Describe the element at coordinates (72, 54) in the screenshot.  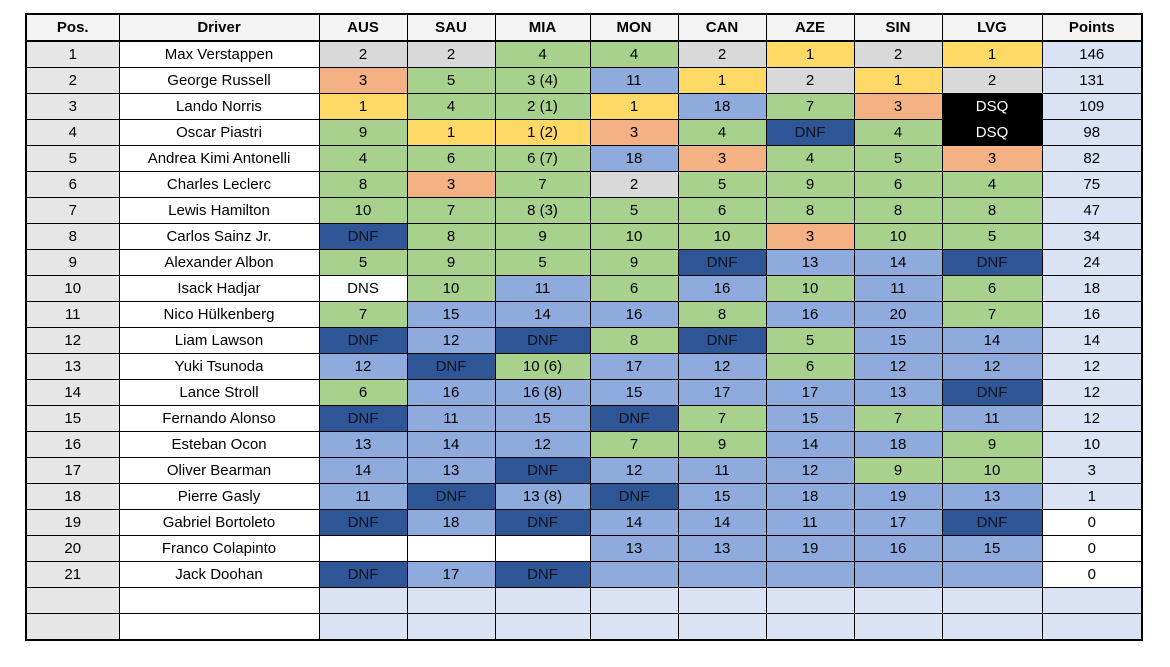
I see `pos-cell: 1` at that location.